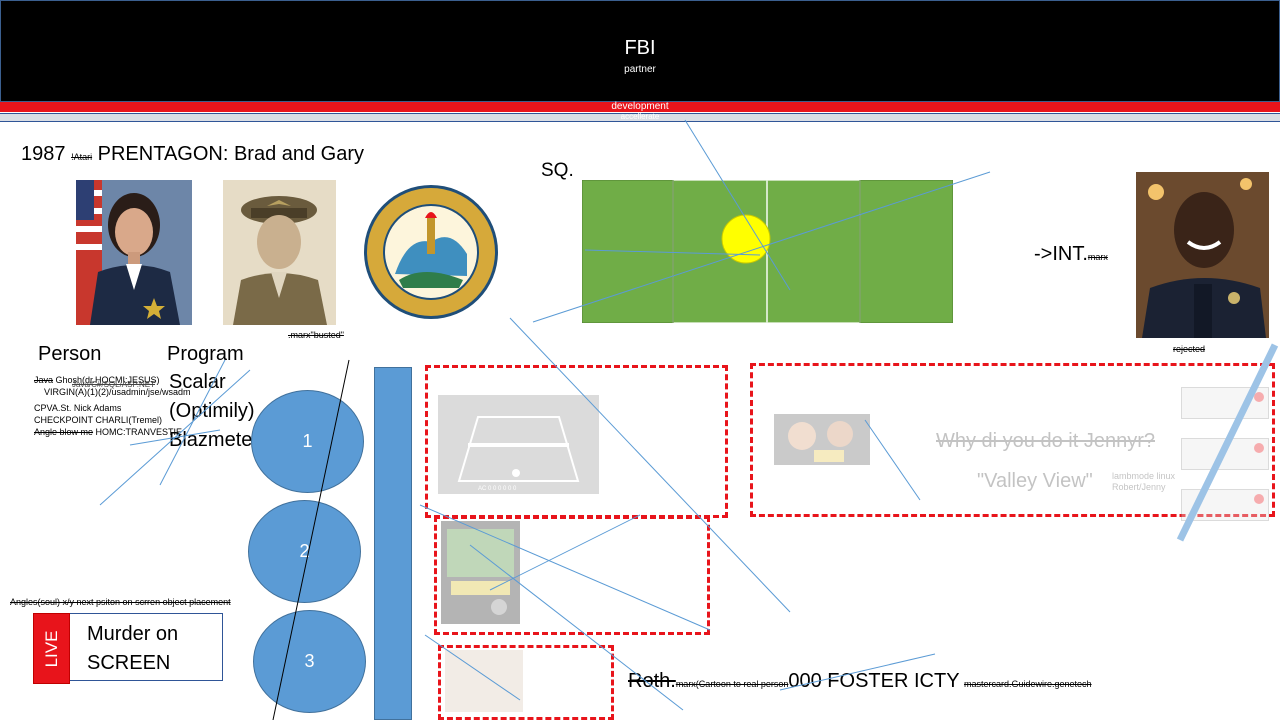  Describe the element at coordinates (70, 354) in the screenshot. I see `person-heading: Person` at that location.